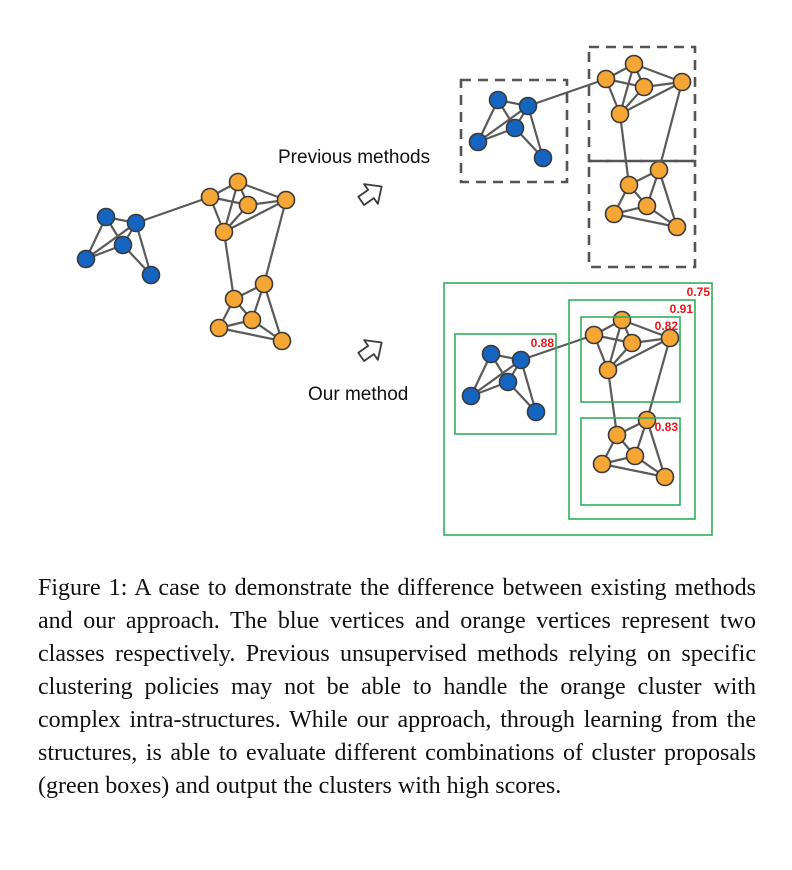 This screenshot has width=792, height=870. Describe the element at coordinates (543, 343) in the screenshot. I see `score-blue: 0.88` at that location.